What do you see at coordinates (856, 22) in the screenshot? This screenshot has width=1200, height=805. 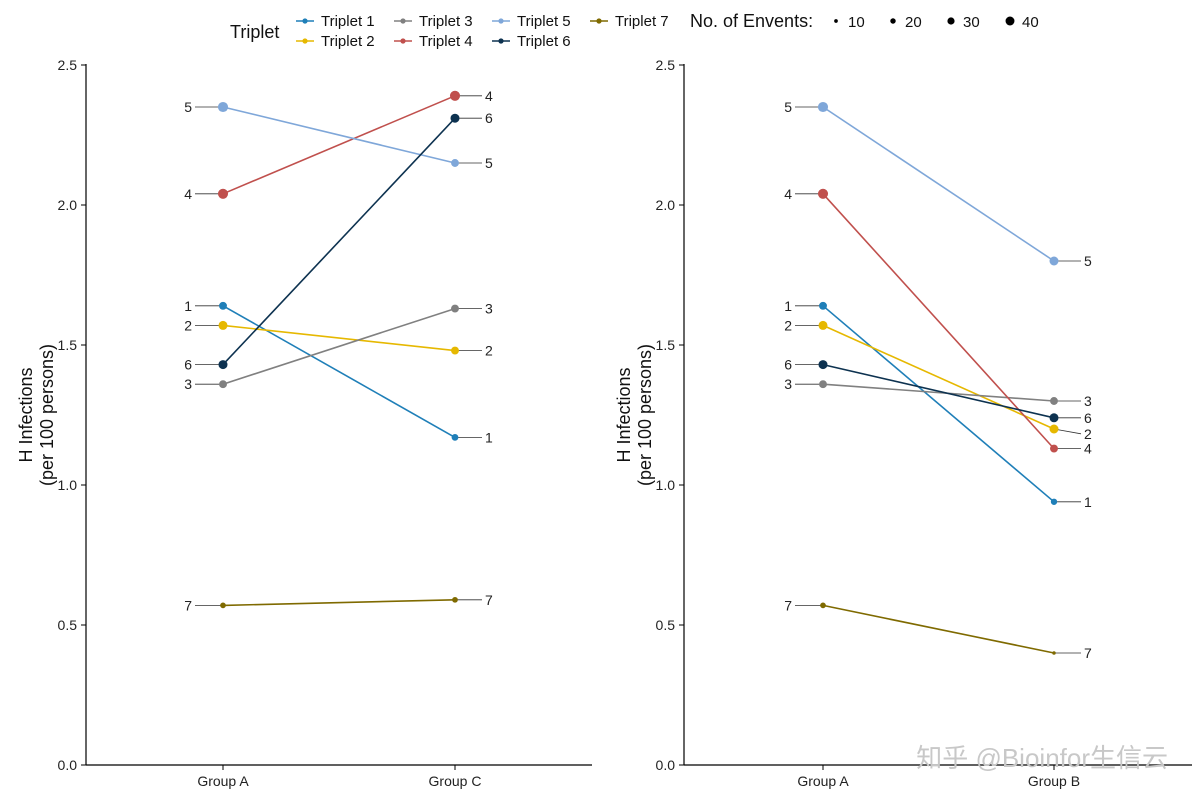 I see `size-legend-label: 10` at bounding box center [856, 22].